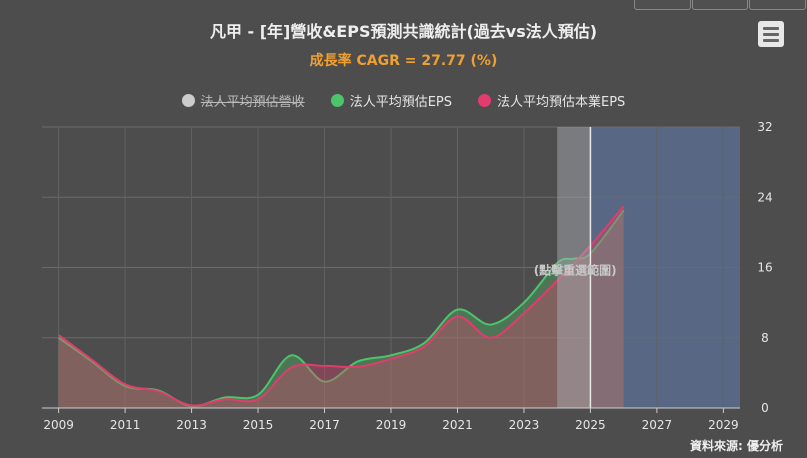  I want to click on chart-title: 凡甲 - [年]營收&EPS預測共識統計(過去vs法人預估), so click(403, 31).